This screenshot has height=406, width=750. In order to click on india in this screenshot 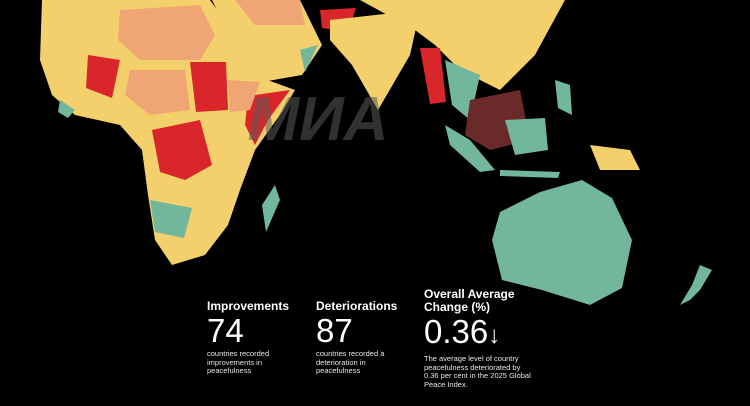, I will do `click(375, 60)`.